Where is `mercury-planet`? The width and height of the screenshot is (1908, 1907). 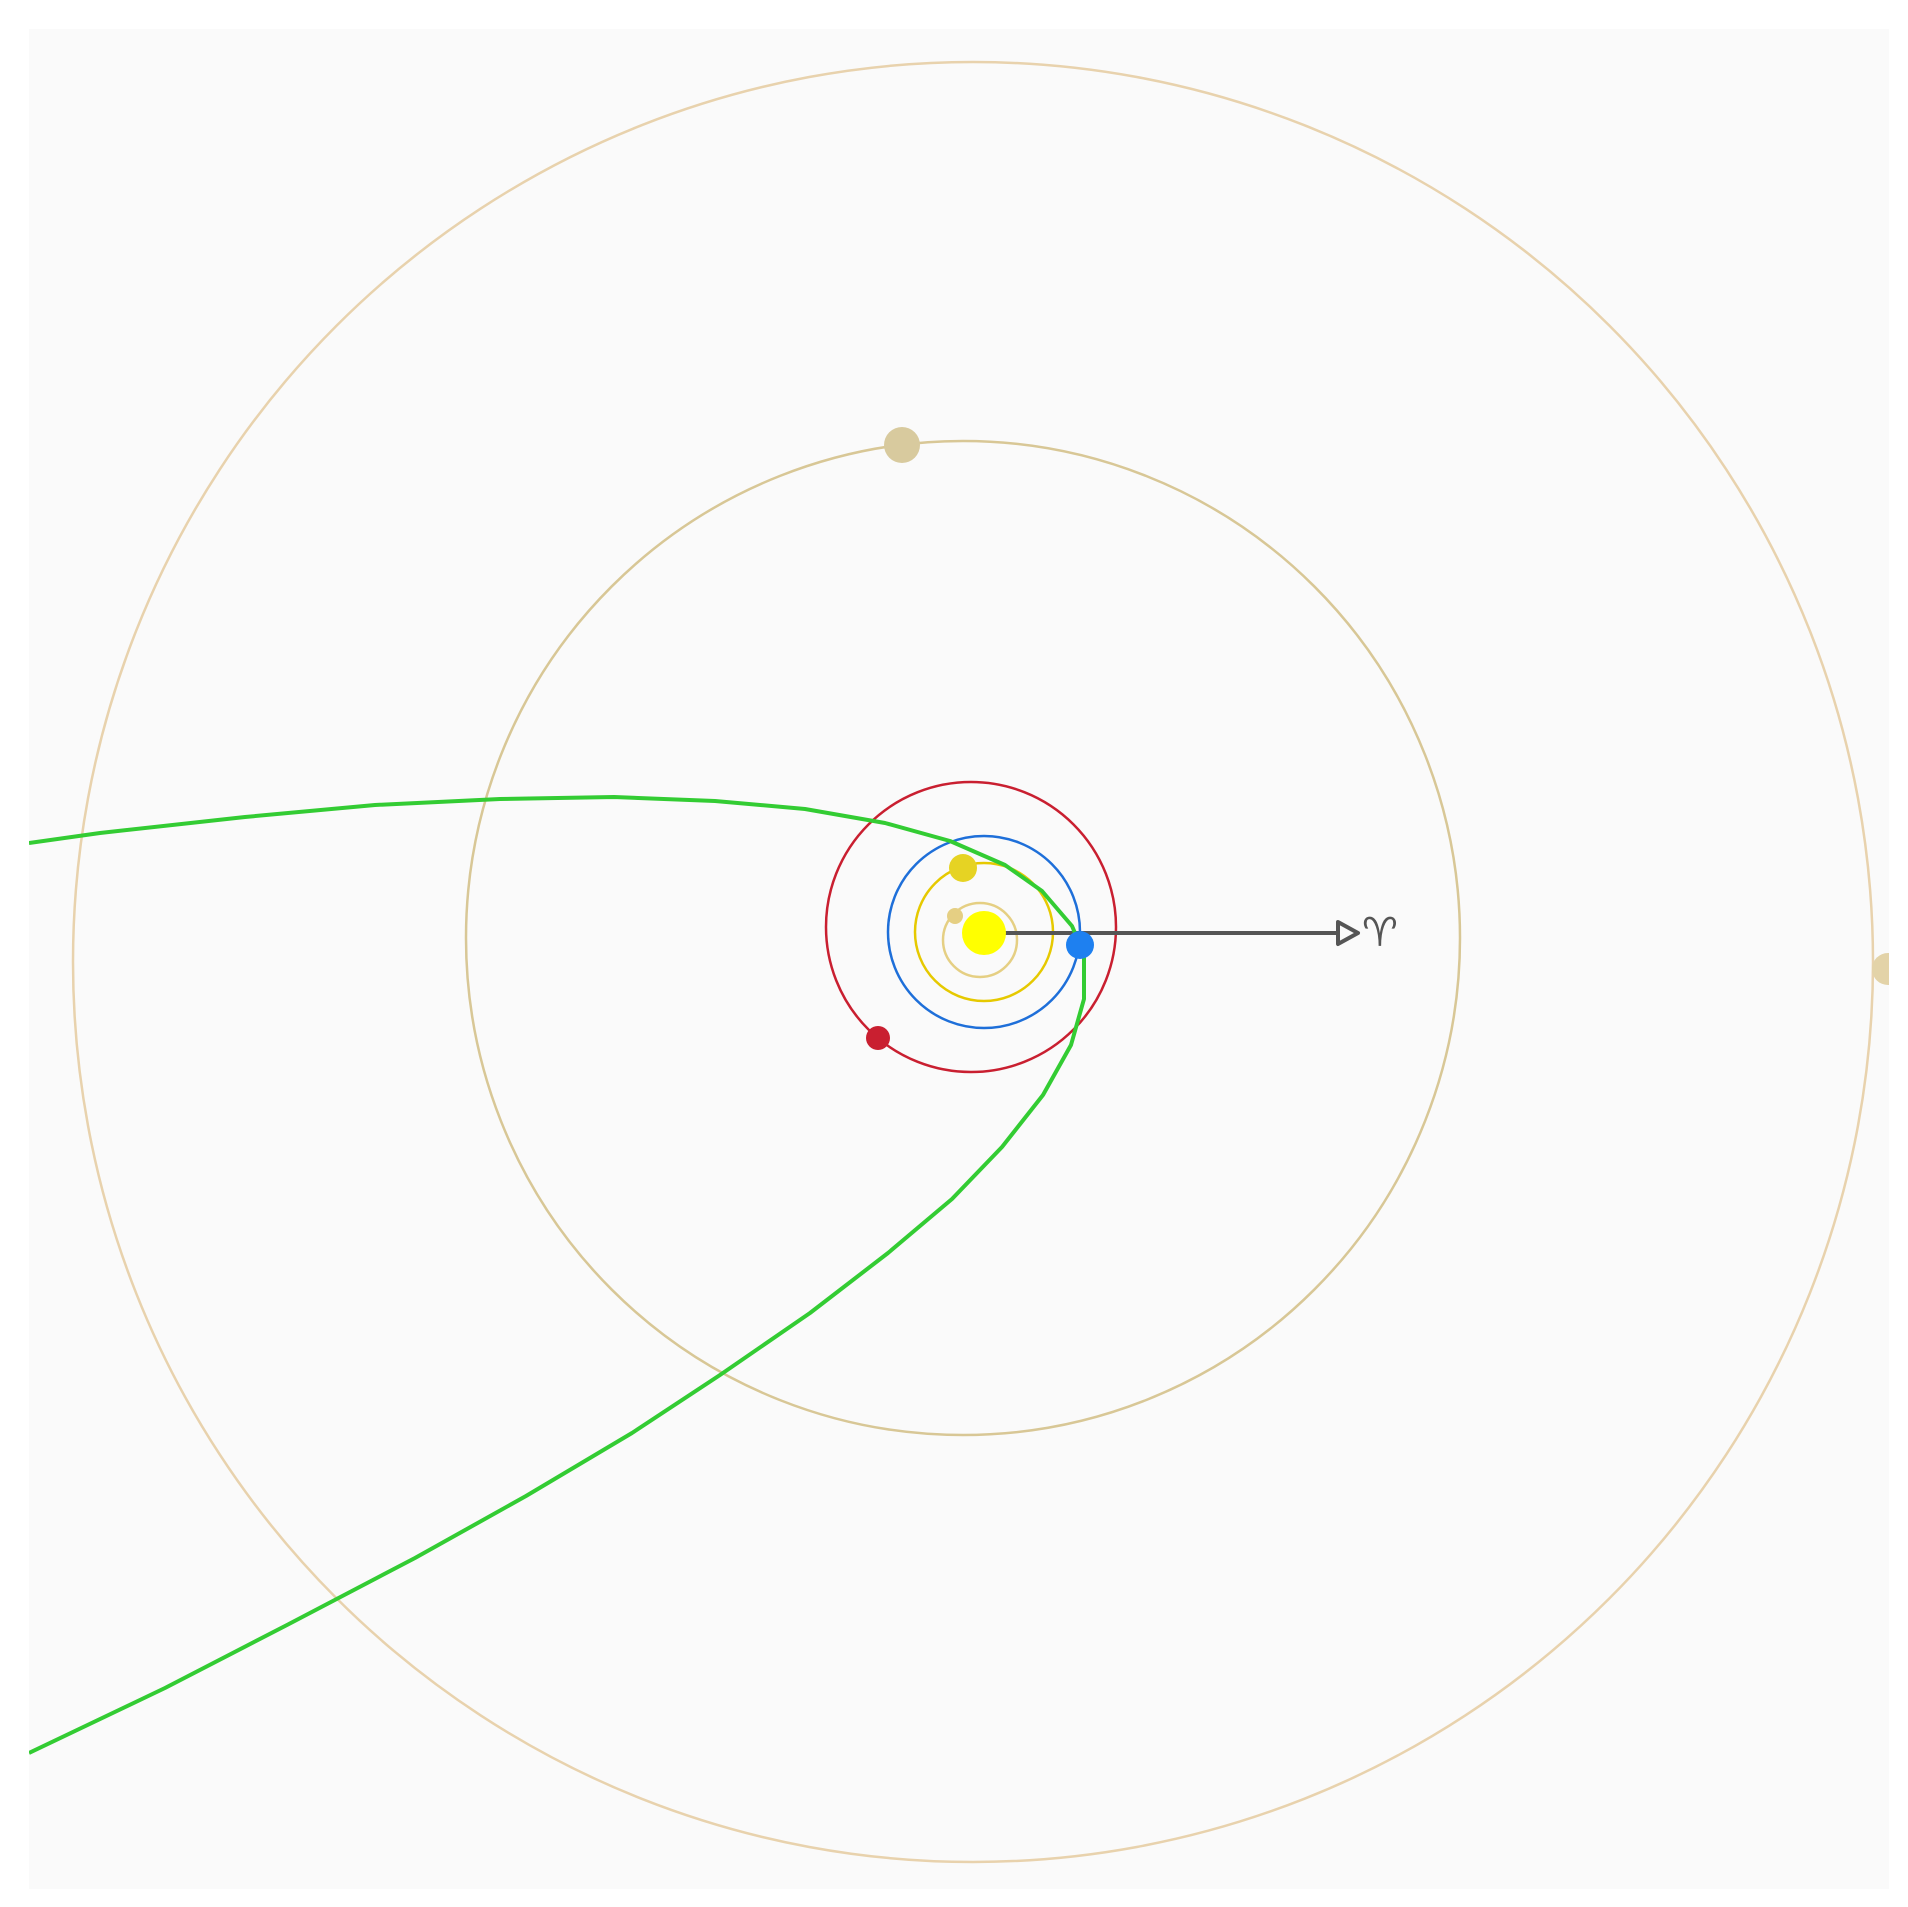 mercury-planet is located at coordinates (955, 916).